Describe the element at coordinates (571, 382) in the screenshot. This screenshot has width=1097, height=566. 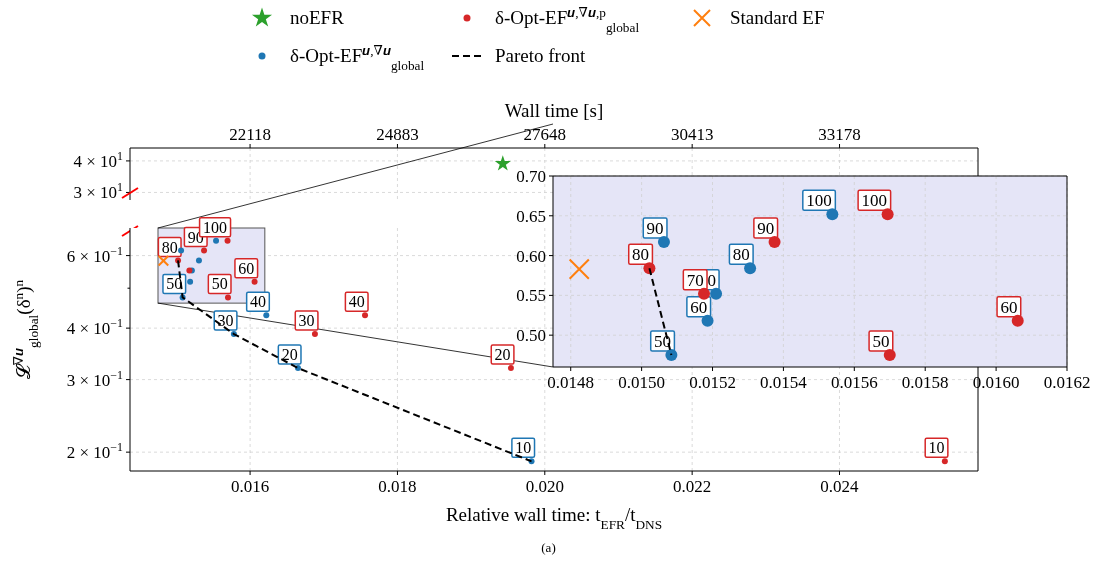
I see `x-tick-label: 0.0148` at that location.